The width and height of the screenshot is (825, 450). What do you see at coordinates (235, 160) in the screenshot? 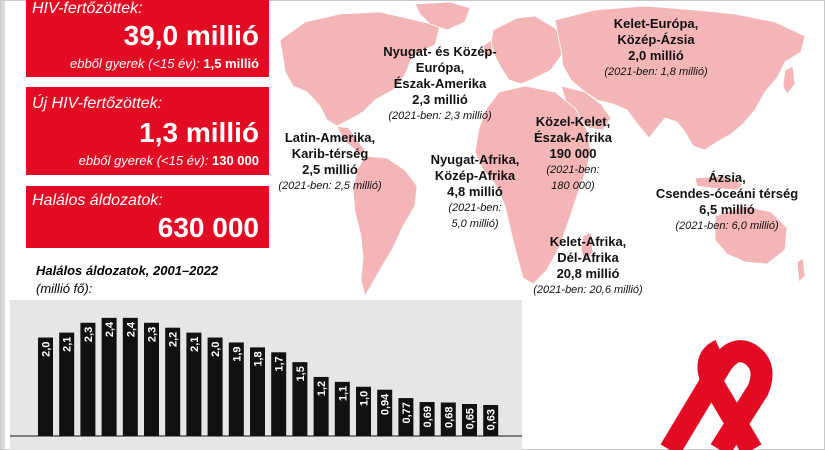
I see `stat-sub-value: 130 000` at bounding box center [235, 160].